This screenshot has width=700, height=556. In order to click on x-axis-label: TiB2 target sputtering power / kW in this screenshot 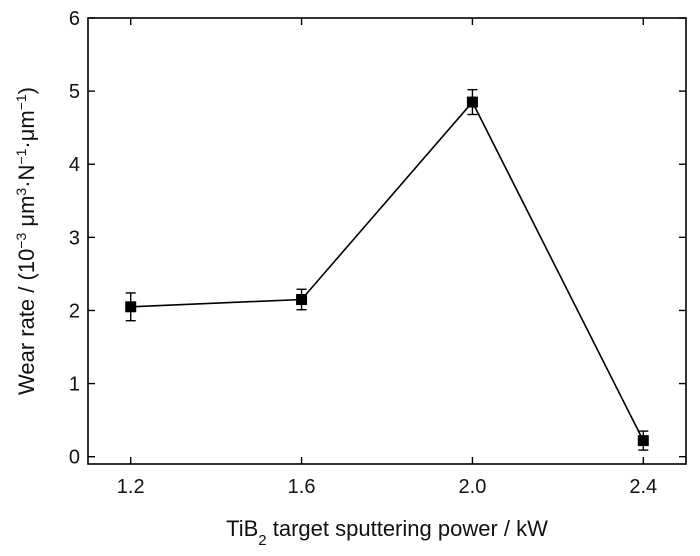, I will do `click(387, 532)`.